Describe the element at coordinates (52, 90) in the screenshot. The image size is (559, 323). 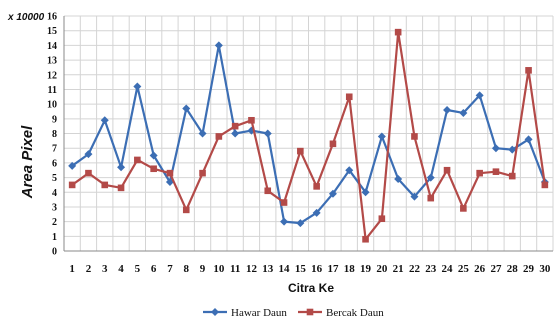
I see `y-tick-label-11: 11` at that location.